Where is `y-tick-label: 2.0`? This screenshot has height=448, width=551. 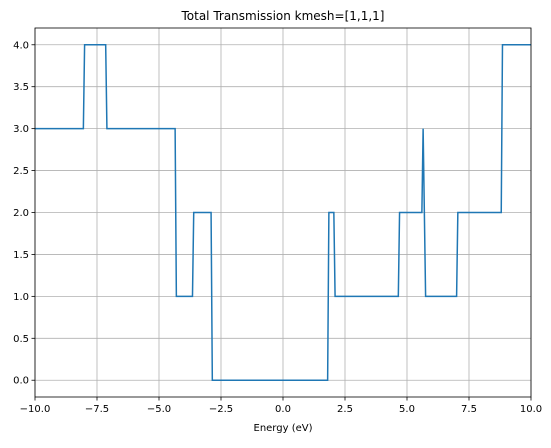
y-tick-label: 2.0 is located at coordinates (21, 213).